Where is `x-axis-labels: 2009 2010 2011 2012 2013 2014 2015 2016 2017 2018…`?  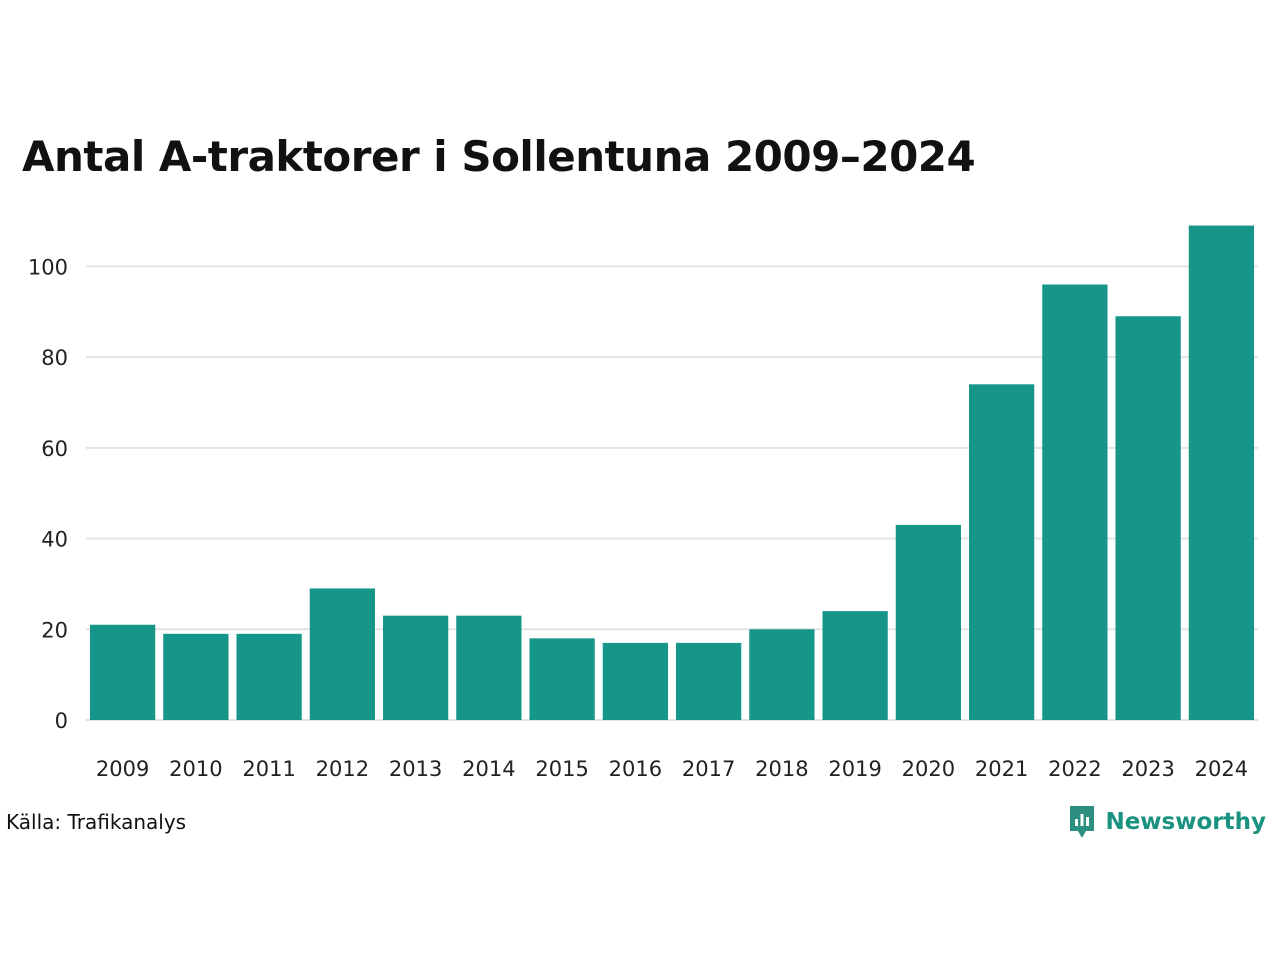 x-axis-labels: 2009 2010 2011 2012 2013 2014 2015 2016 2017 2018… is located at coordinates (672, 769).